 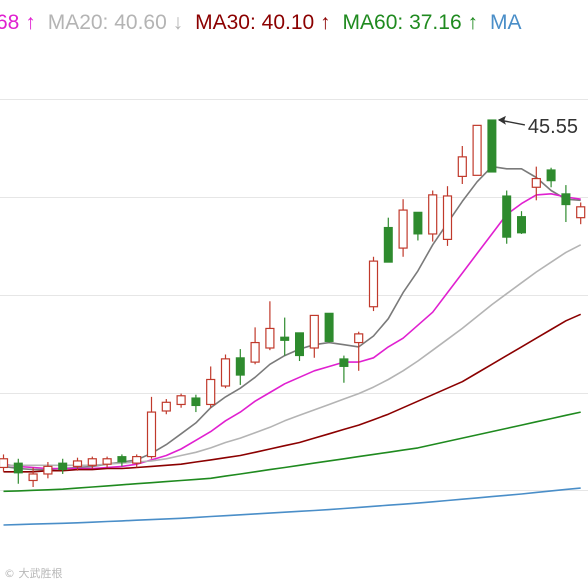 What do you see at coordinates (505, 22) in the screenshot?
I see `legend-item-4: MA` at bounding box center [505, 22].